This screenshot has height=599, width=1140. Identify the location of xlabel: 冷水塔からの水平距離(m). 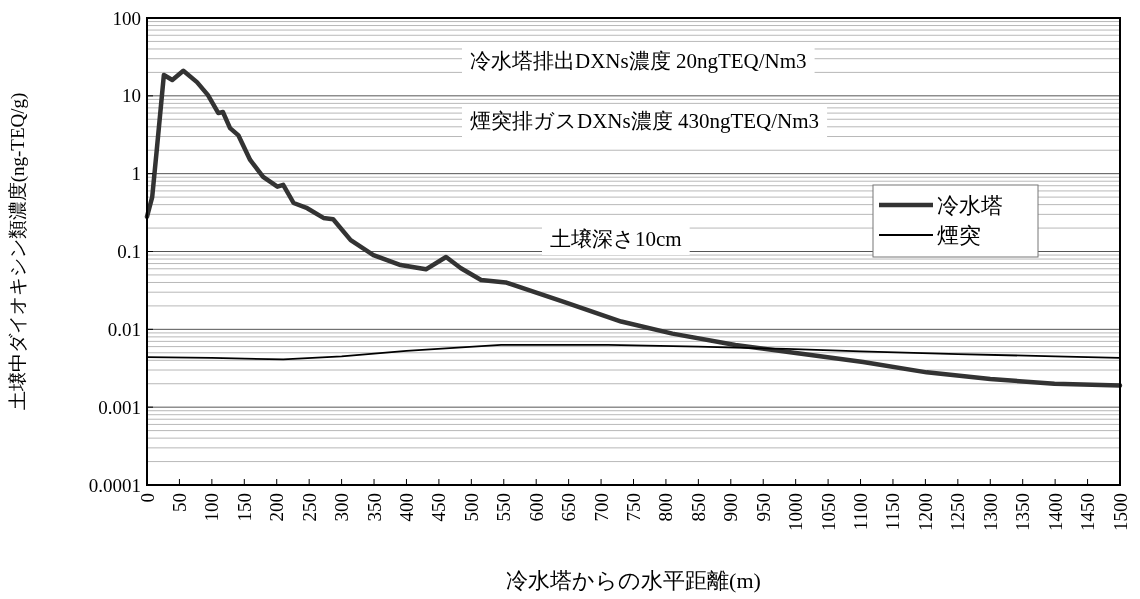
(633, 580).